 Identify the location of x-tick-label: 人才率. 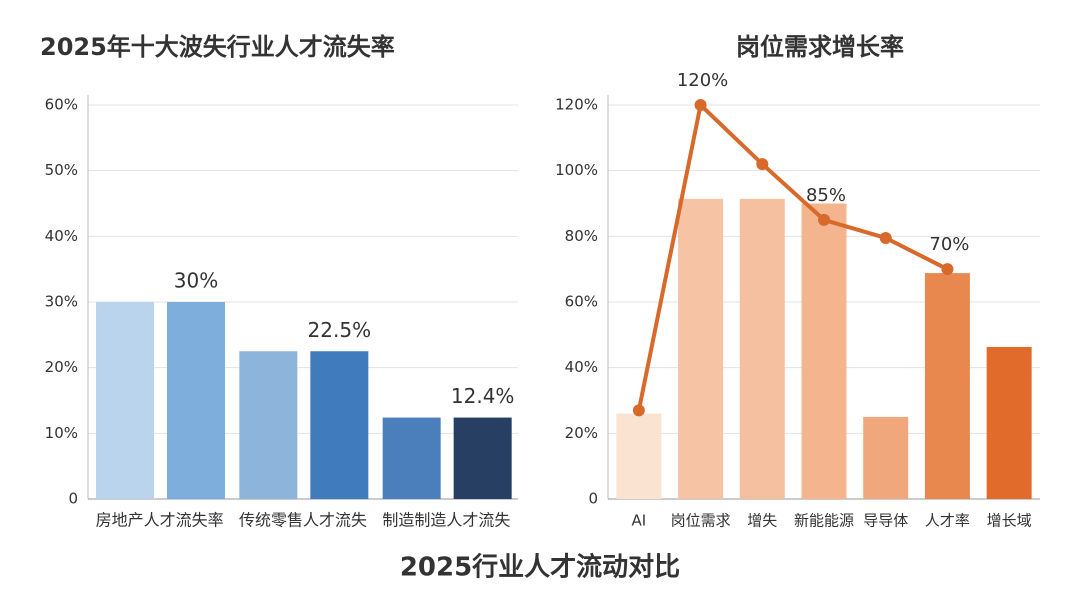
(947, 521).